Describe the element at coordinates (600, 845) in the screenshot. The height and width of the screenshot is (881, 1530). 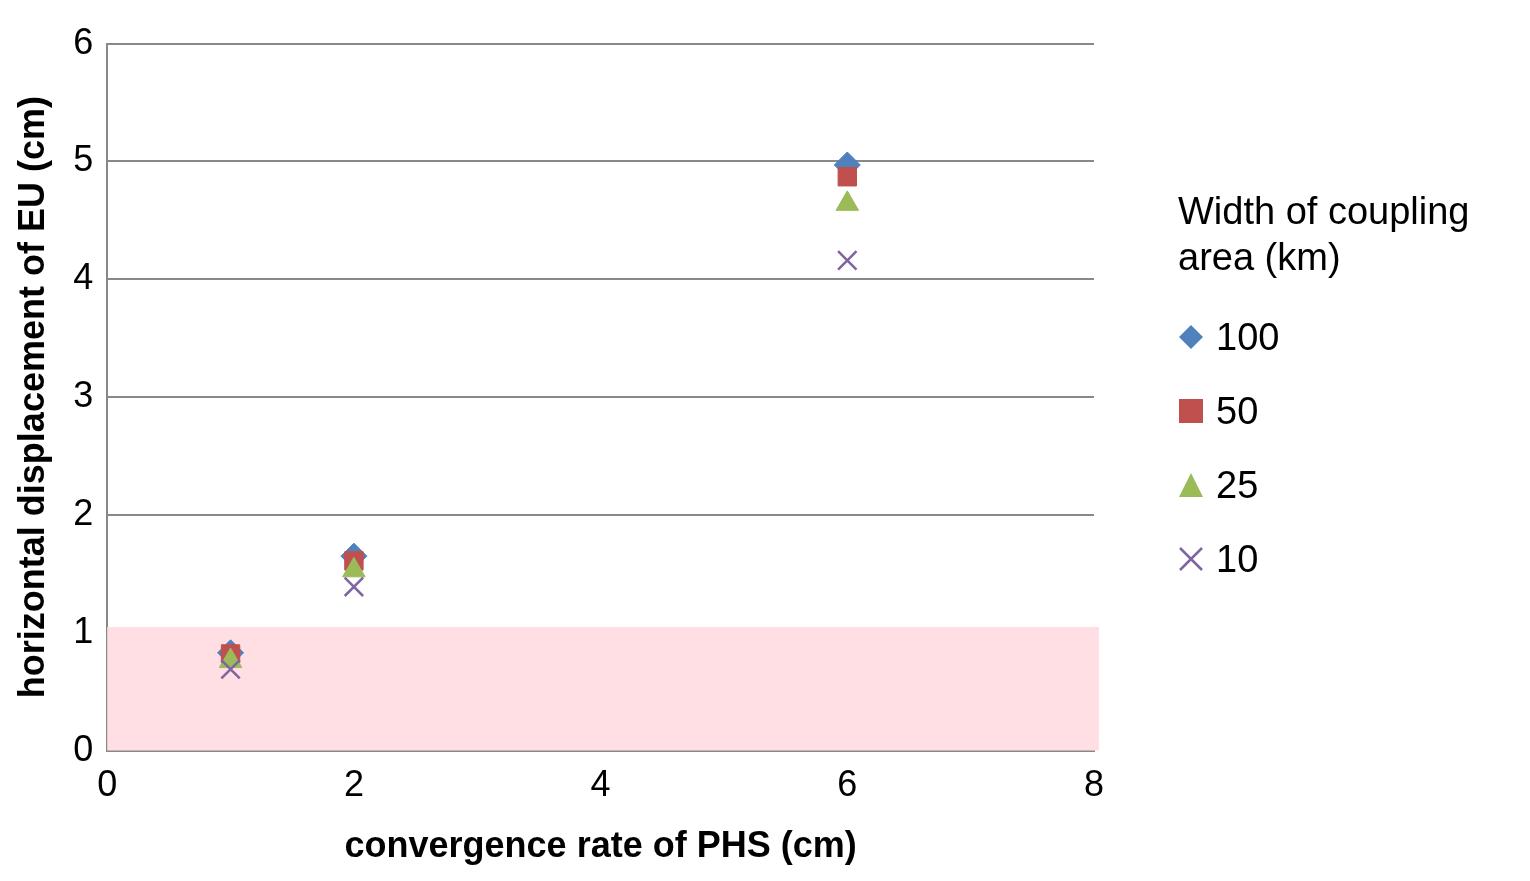
I see `x-axis-title: convergence rate of PHS (cm)` at that location.